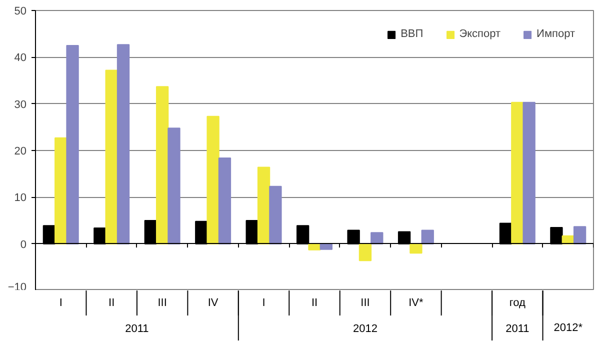  Describe the element at coordinates (517, 303) in the screenshot. I see `x-tick-label: год` at that location.